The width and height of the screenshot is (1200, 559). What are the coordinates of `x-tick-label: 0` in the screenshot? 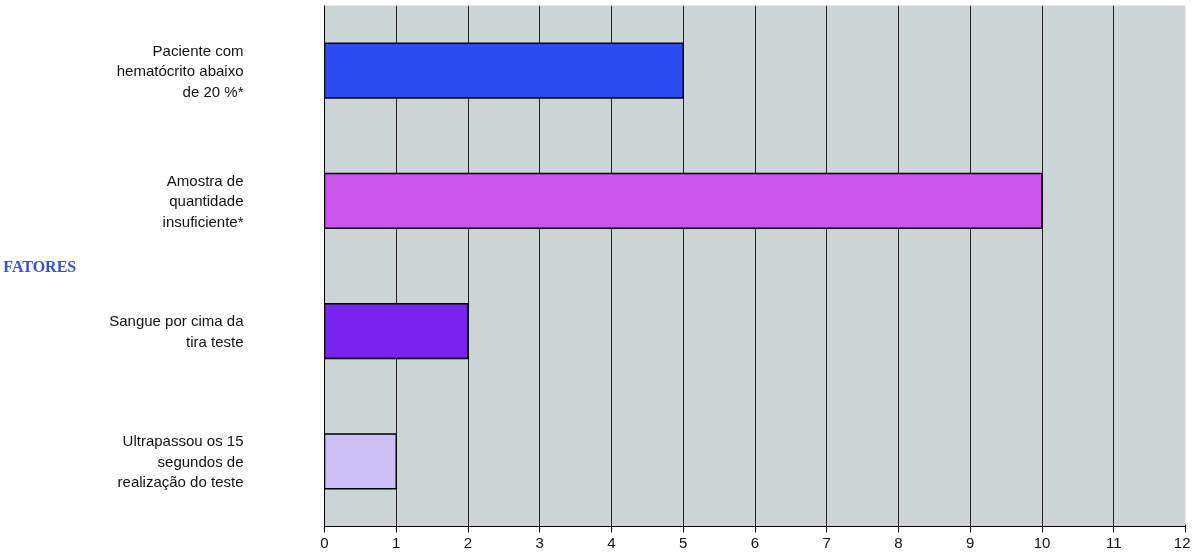 It's located at (324, 542).